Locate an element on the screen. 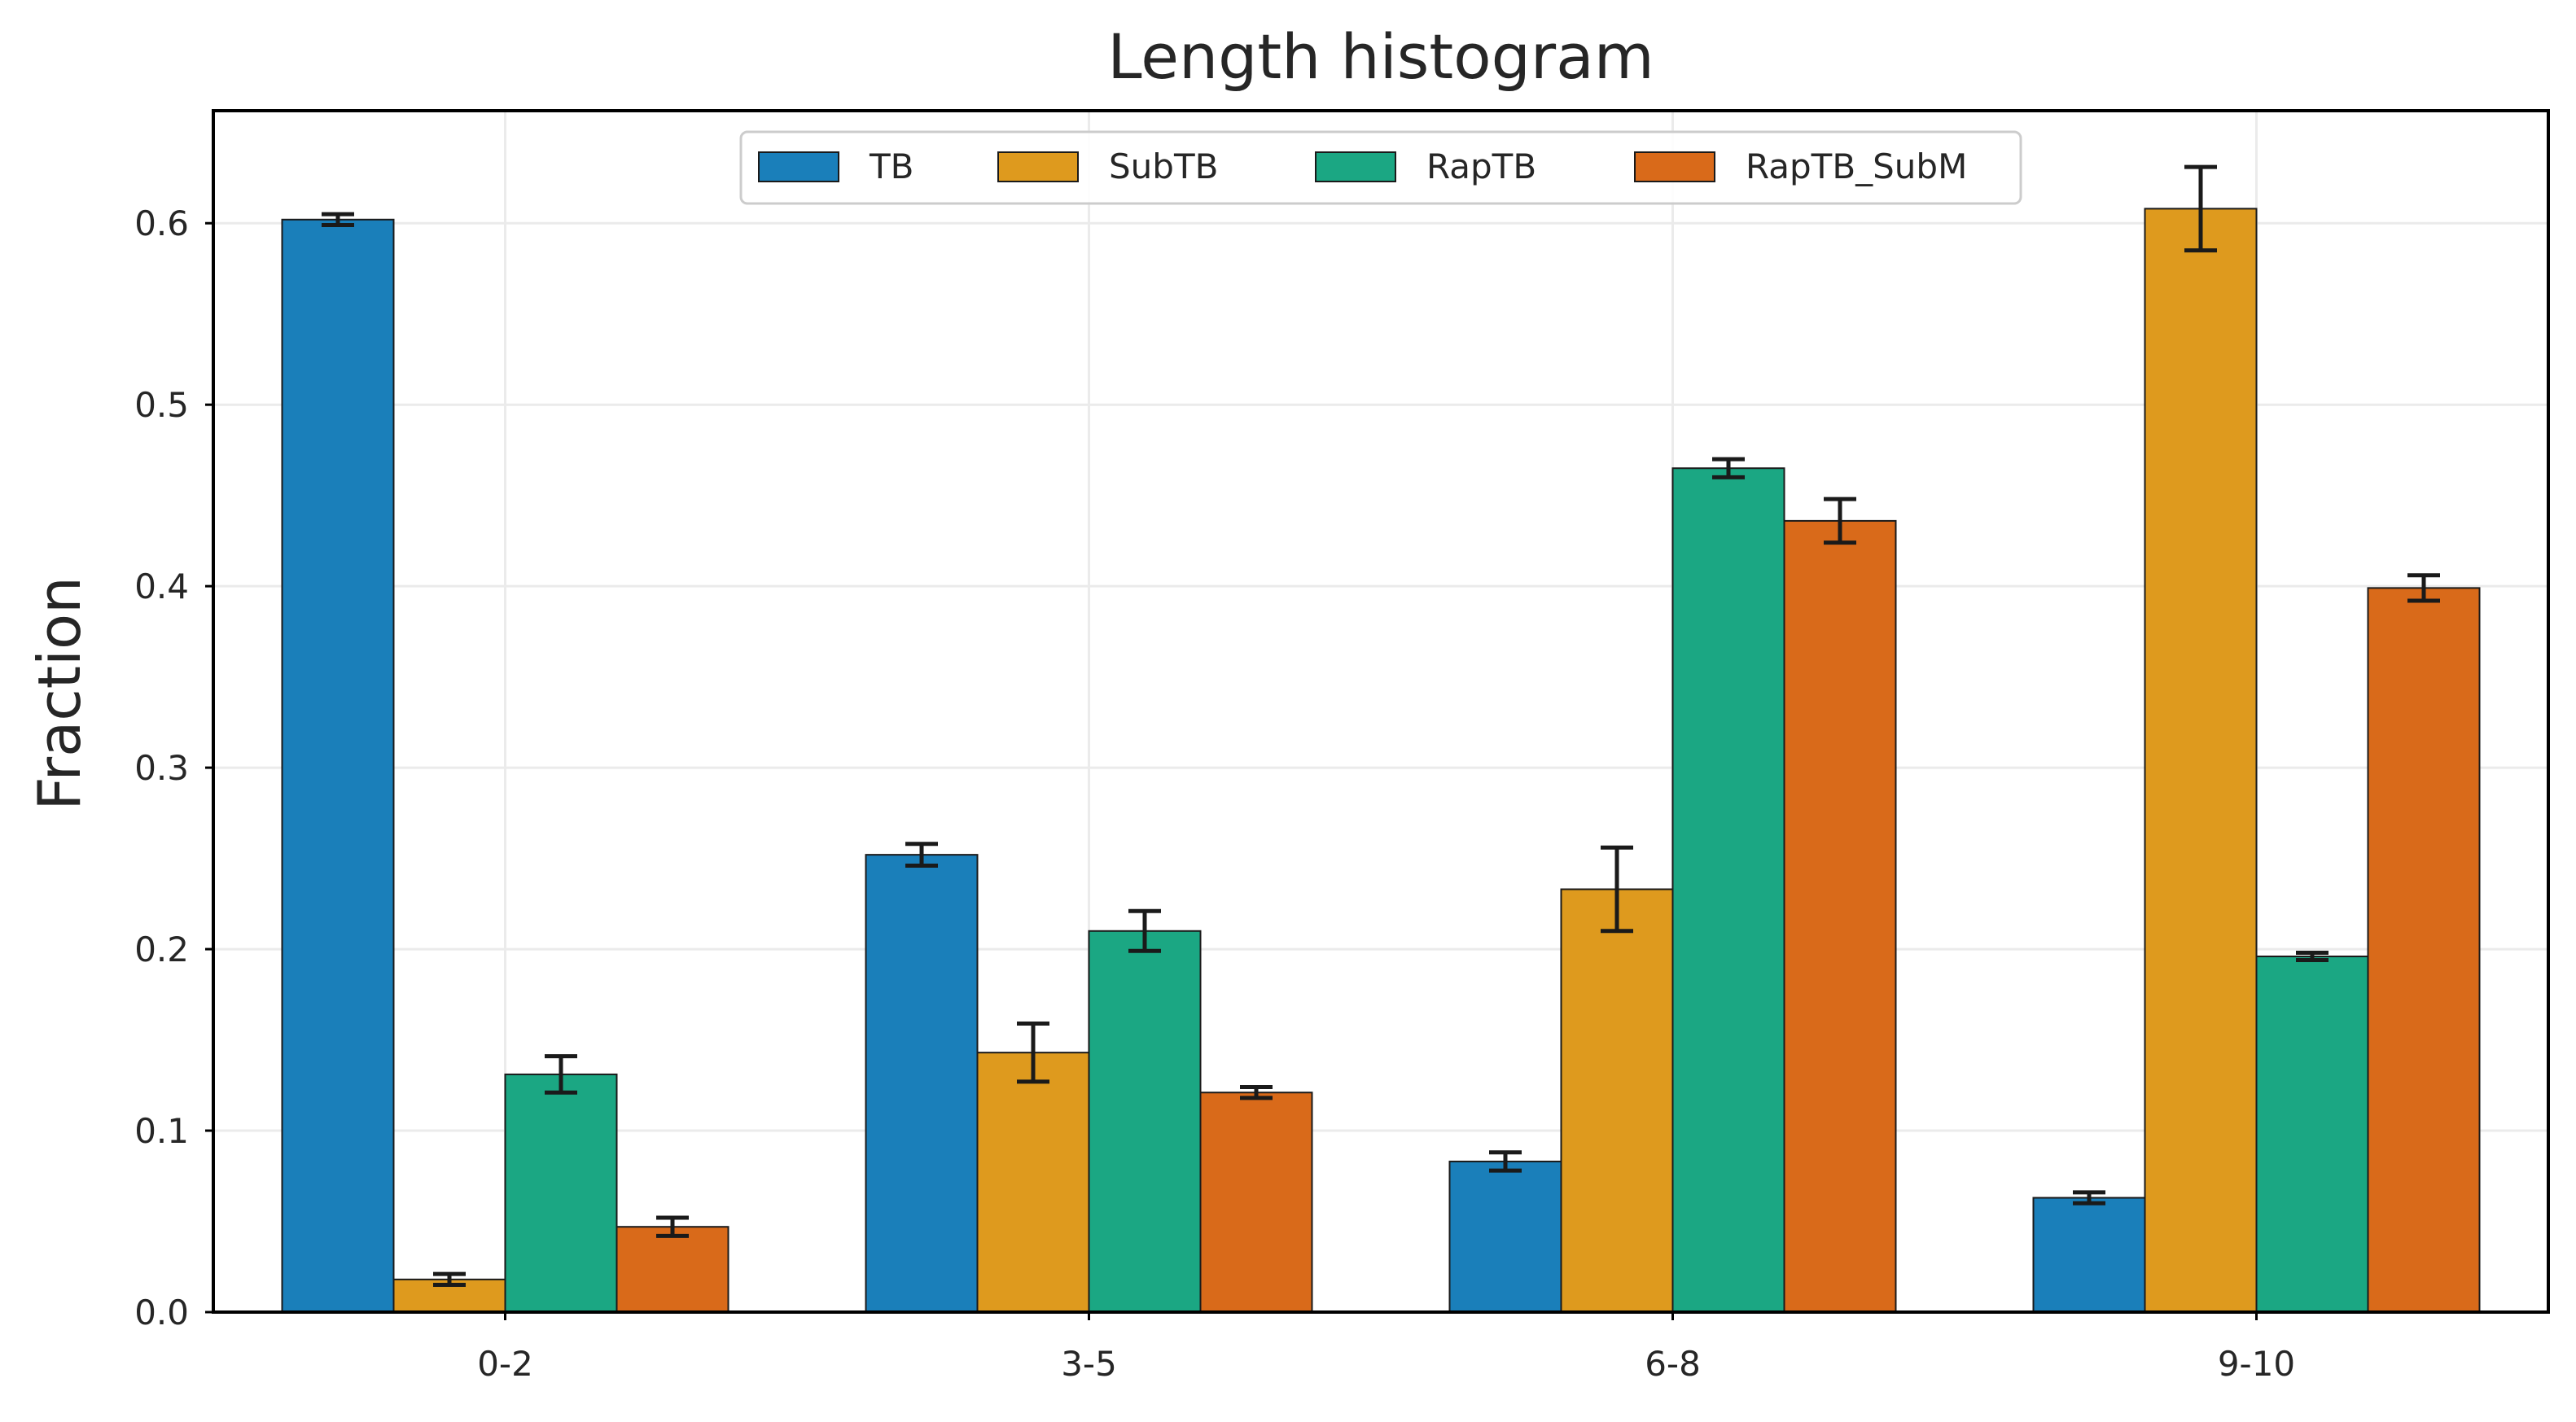 The image size is (2576, 1422). legend-swatch-TB is located at coordinates (798, 166).